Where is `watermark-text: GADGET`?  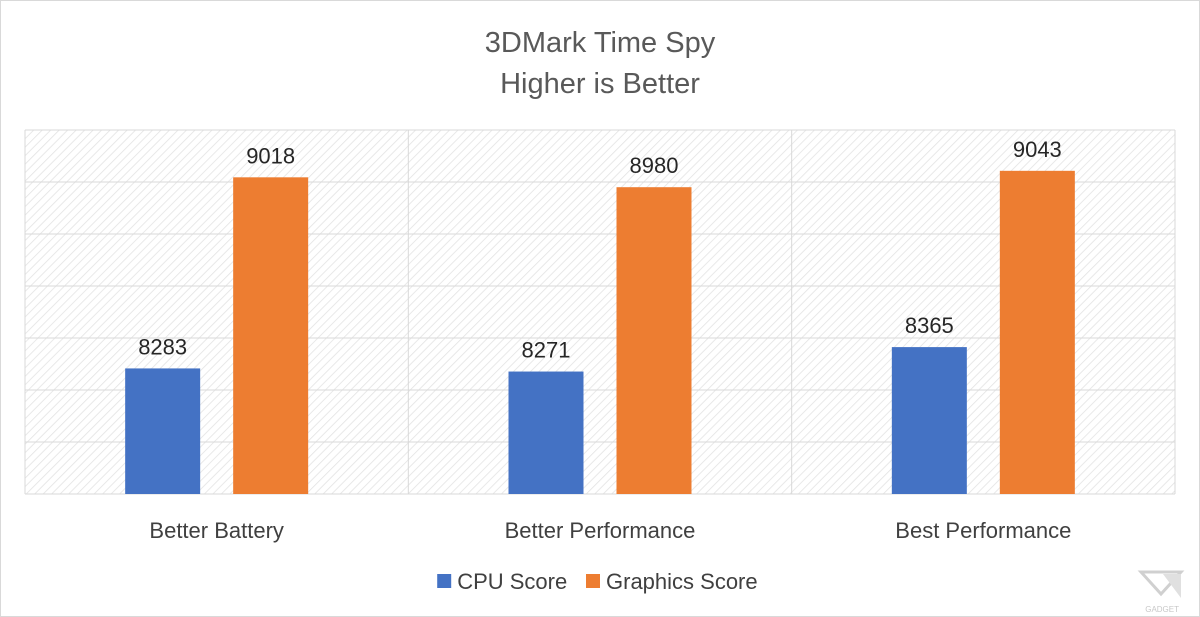 watermark-text: GADGET is located at coordinates (1162, 609).